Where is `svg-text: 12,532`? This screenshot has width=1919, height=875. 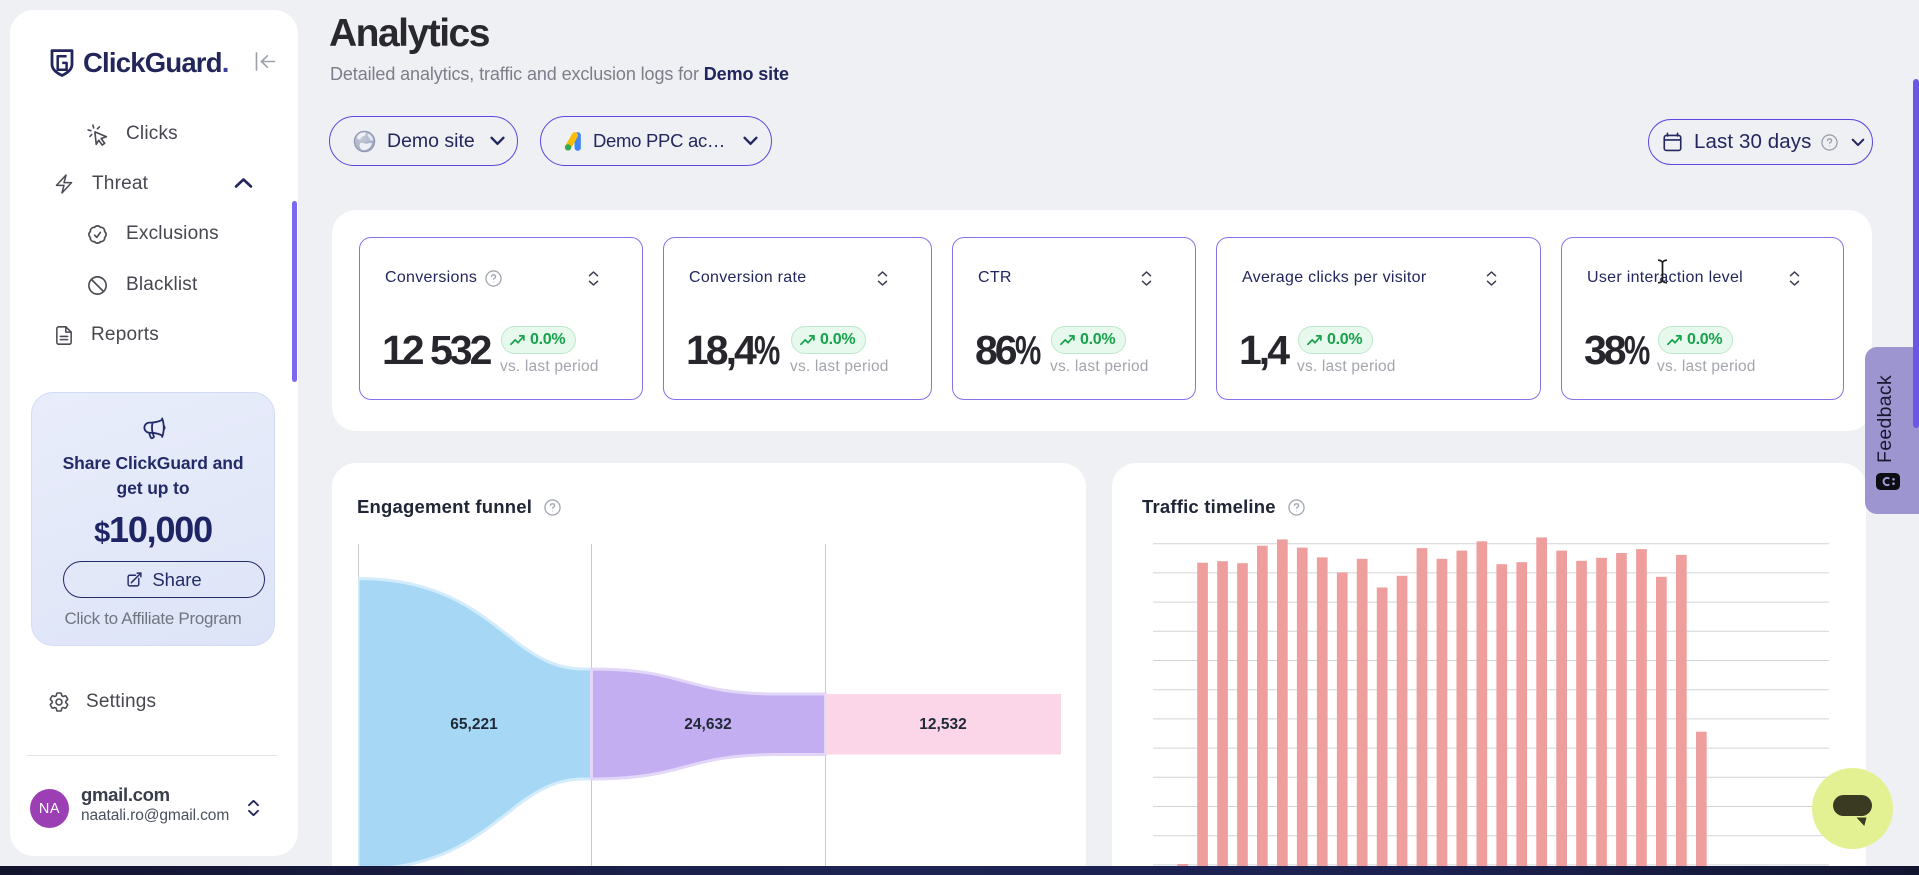 svg-text: 12,532 is located at coordinates (942, 724).